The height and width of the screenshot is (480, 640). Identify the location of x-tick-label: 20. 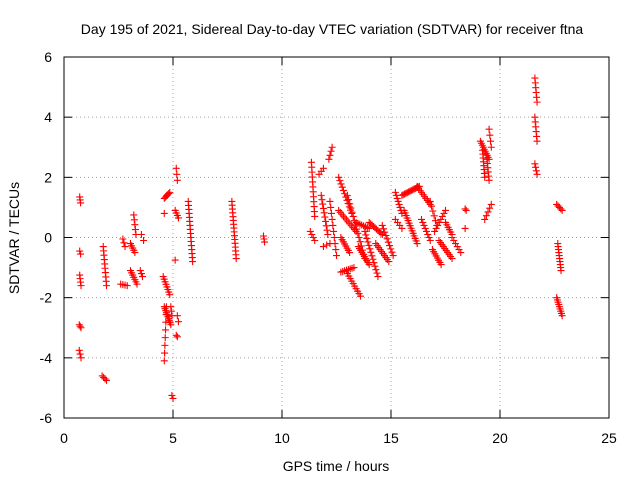
(500, 438).